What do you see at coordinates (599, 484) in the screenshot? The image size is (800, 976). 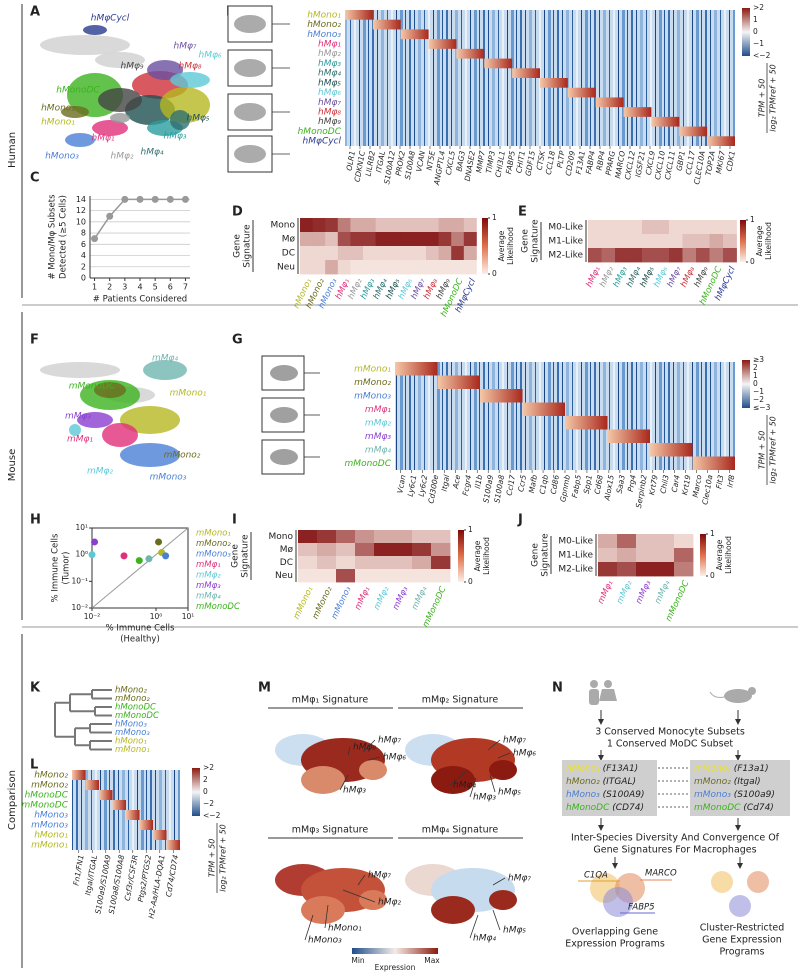 I see `gene-label: Cd68` at bounding box center [599, 484].